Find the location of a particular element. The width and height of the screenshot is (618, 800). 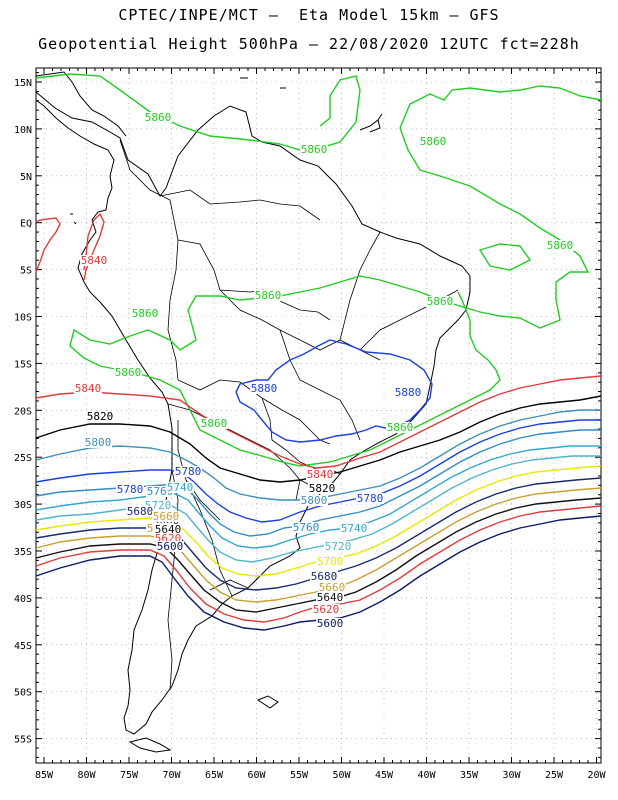

lat-label: EQ is located at coordinates (26, 224).